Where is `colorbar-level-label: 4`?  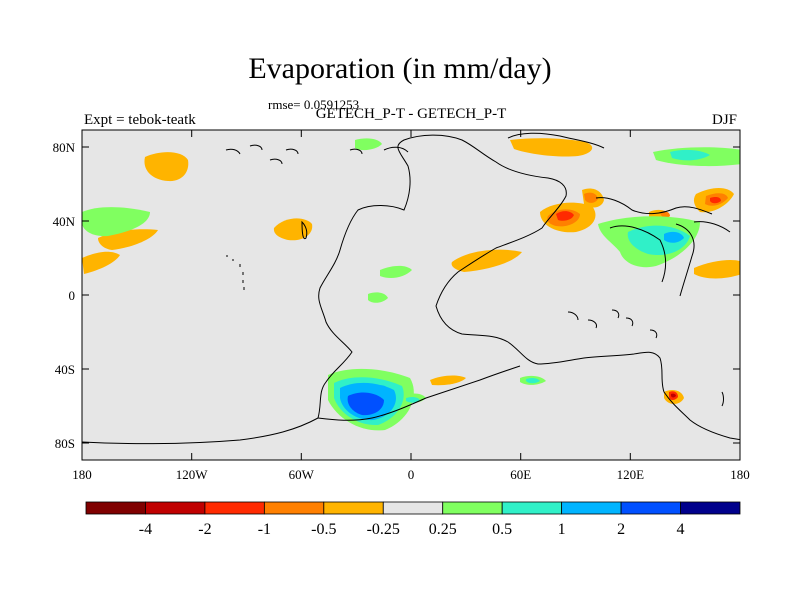
colorbar-level-label: 4 is located at coordinates (681, 529).